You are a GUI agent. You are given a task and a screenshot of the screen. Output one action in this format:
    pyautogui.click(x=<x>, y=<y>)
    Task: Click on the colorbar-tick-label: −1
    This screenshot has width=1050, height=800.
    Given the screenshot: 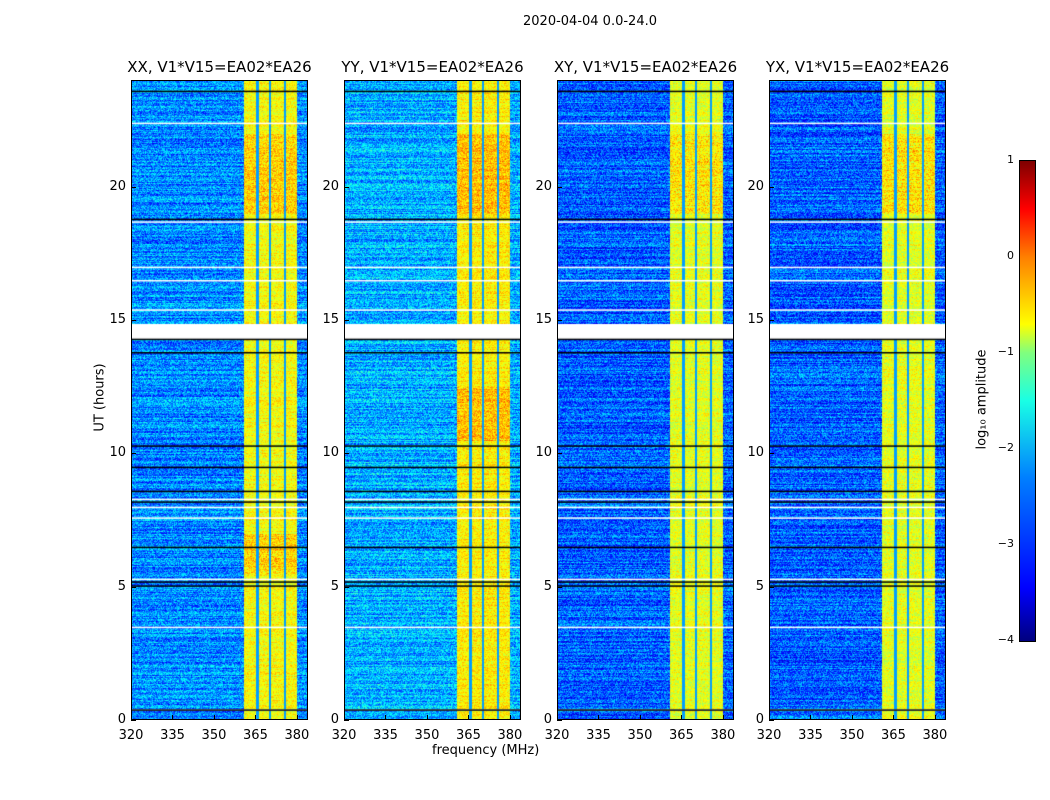 What is the action you would take?
    pyautogui.click(x=1005, y=351)
    